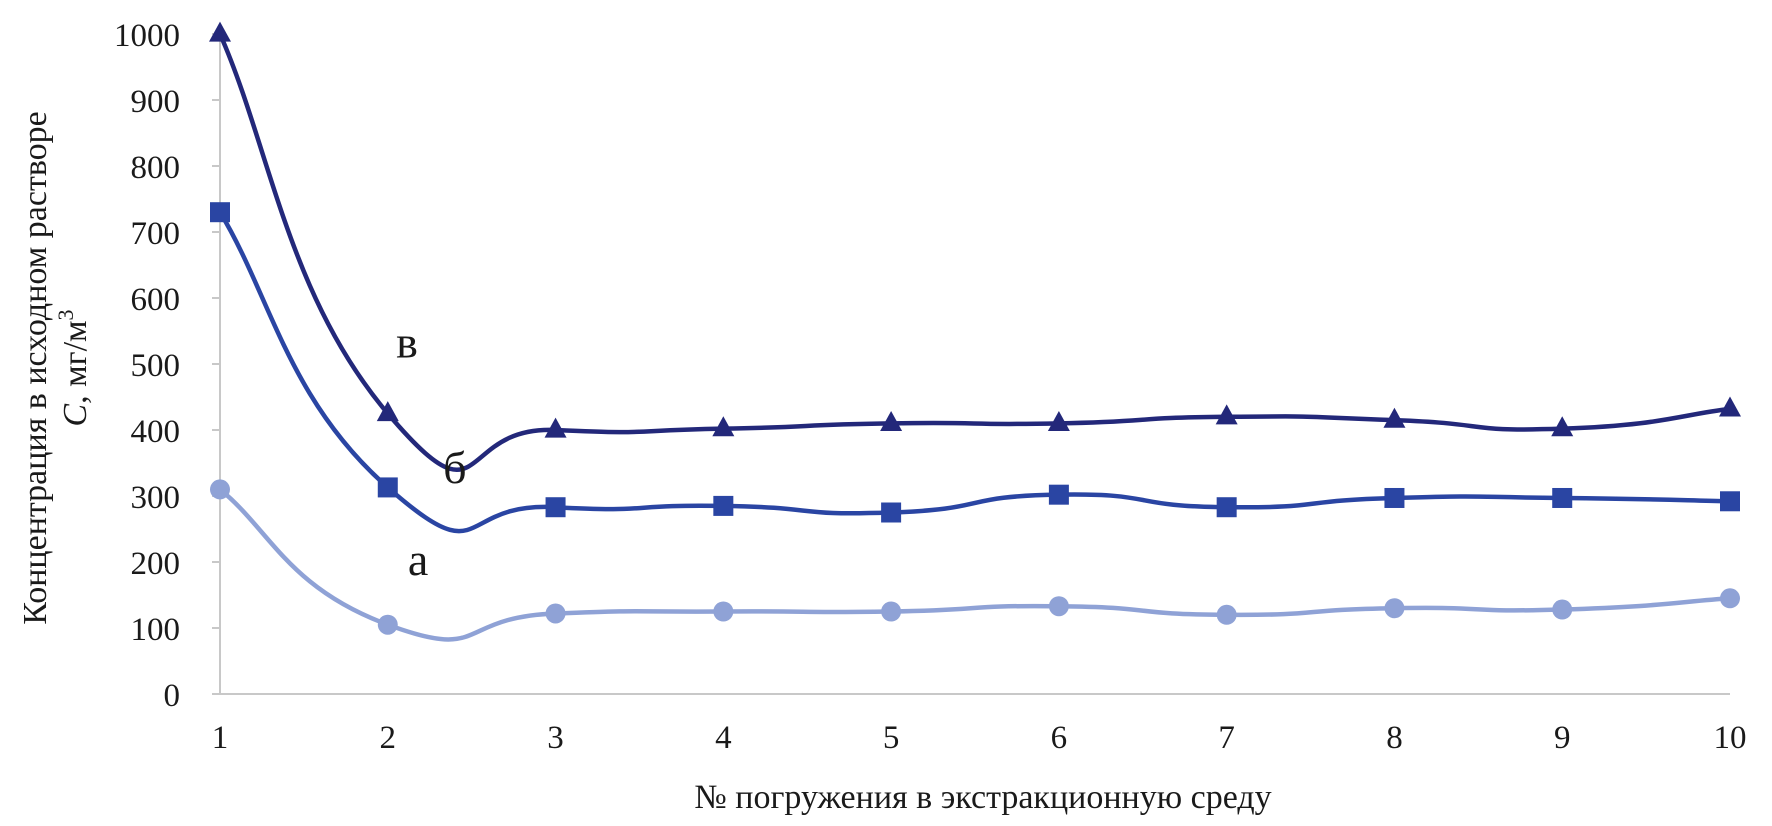 This screenshot has height=826, width=1772. Describe the element at coordinates (156, 168) in the screenshot. I see `y-tick-label: 800` at that location.